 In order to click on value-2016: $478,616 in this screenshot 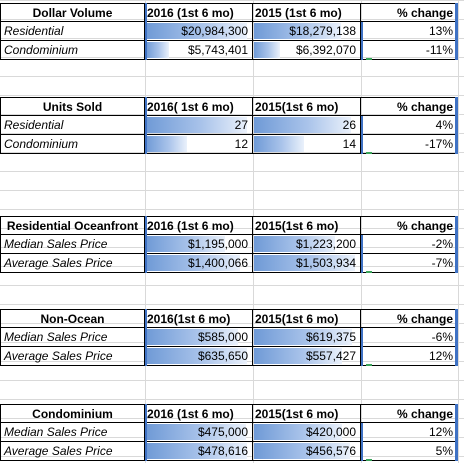, I will do `click(199, 451)`.